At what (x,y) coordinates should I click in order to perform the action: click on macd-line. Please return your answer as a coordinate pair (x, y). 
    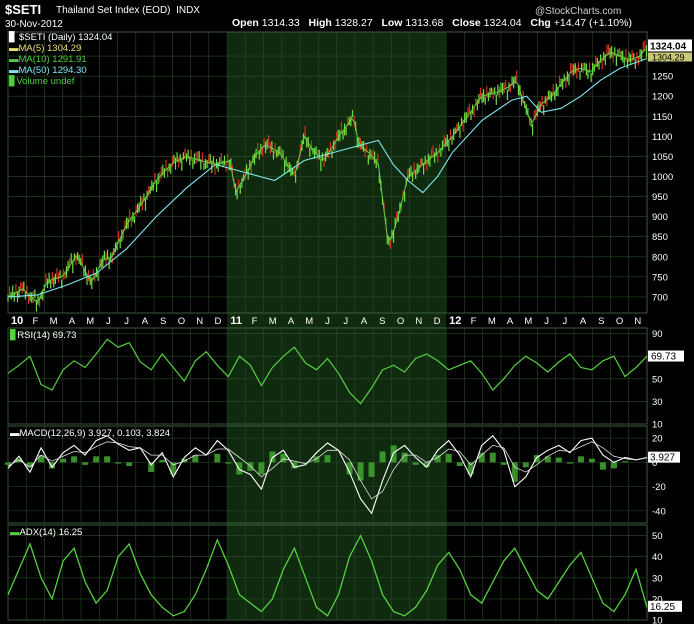
    Looking at the image, I should click on (327, 474).